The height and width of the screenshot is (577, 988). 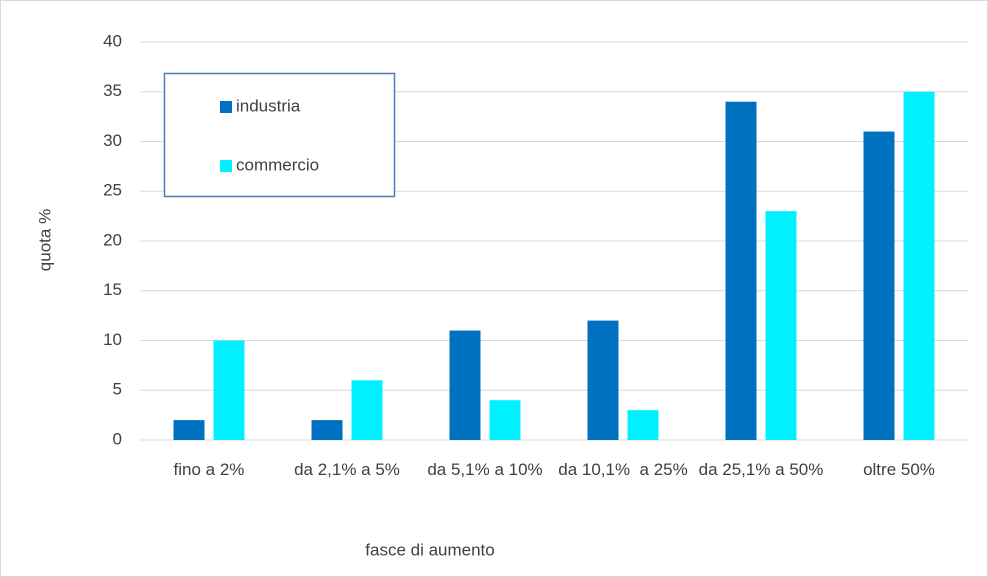 What do you see at coordinates (112, 140) in the screenshot?
I see `y-tick-label: 30` at bounding box center [112, 140].